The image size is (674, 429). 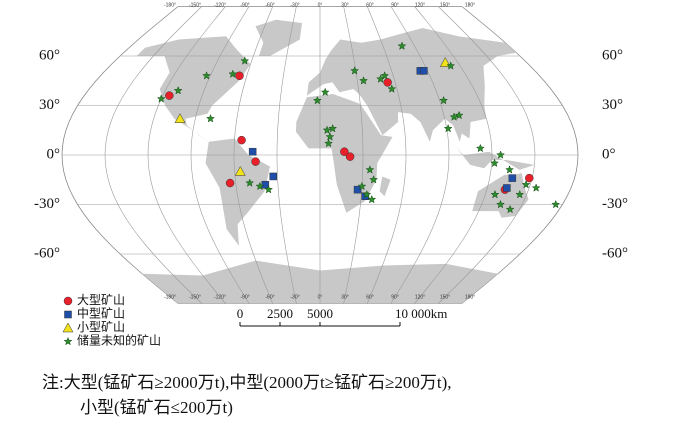 I want to click on lon-label-bottom: 90°, so click(x=395, y=297).